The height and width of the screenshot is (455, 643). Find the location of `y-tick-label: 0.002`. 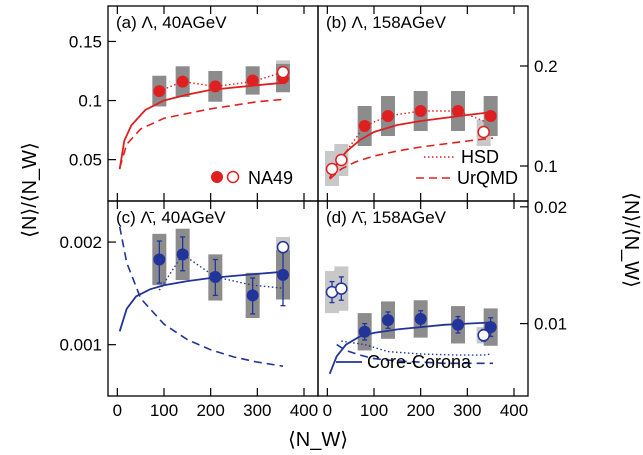

y-tick-label: 0.002 is located at coordinates (80, 242).